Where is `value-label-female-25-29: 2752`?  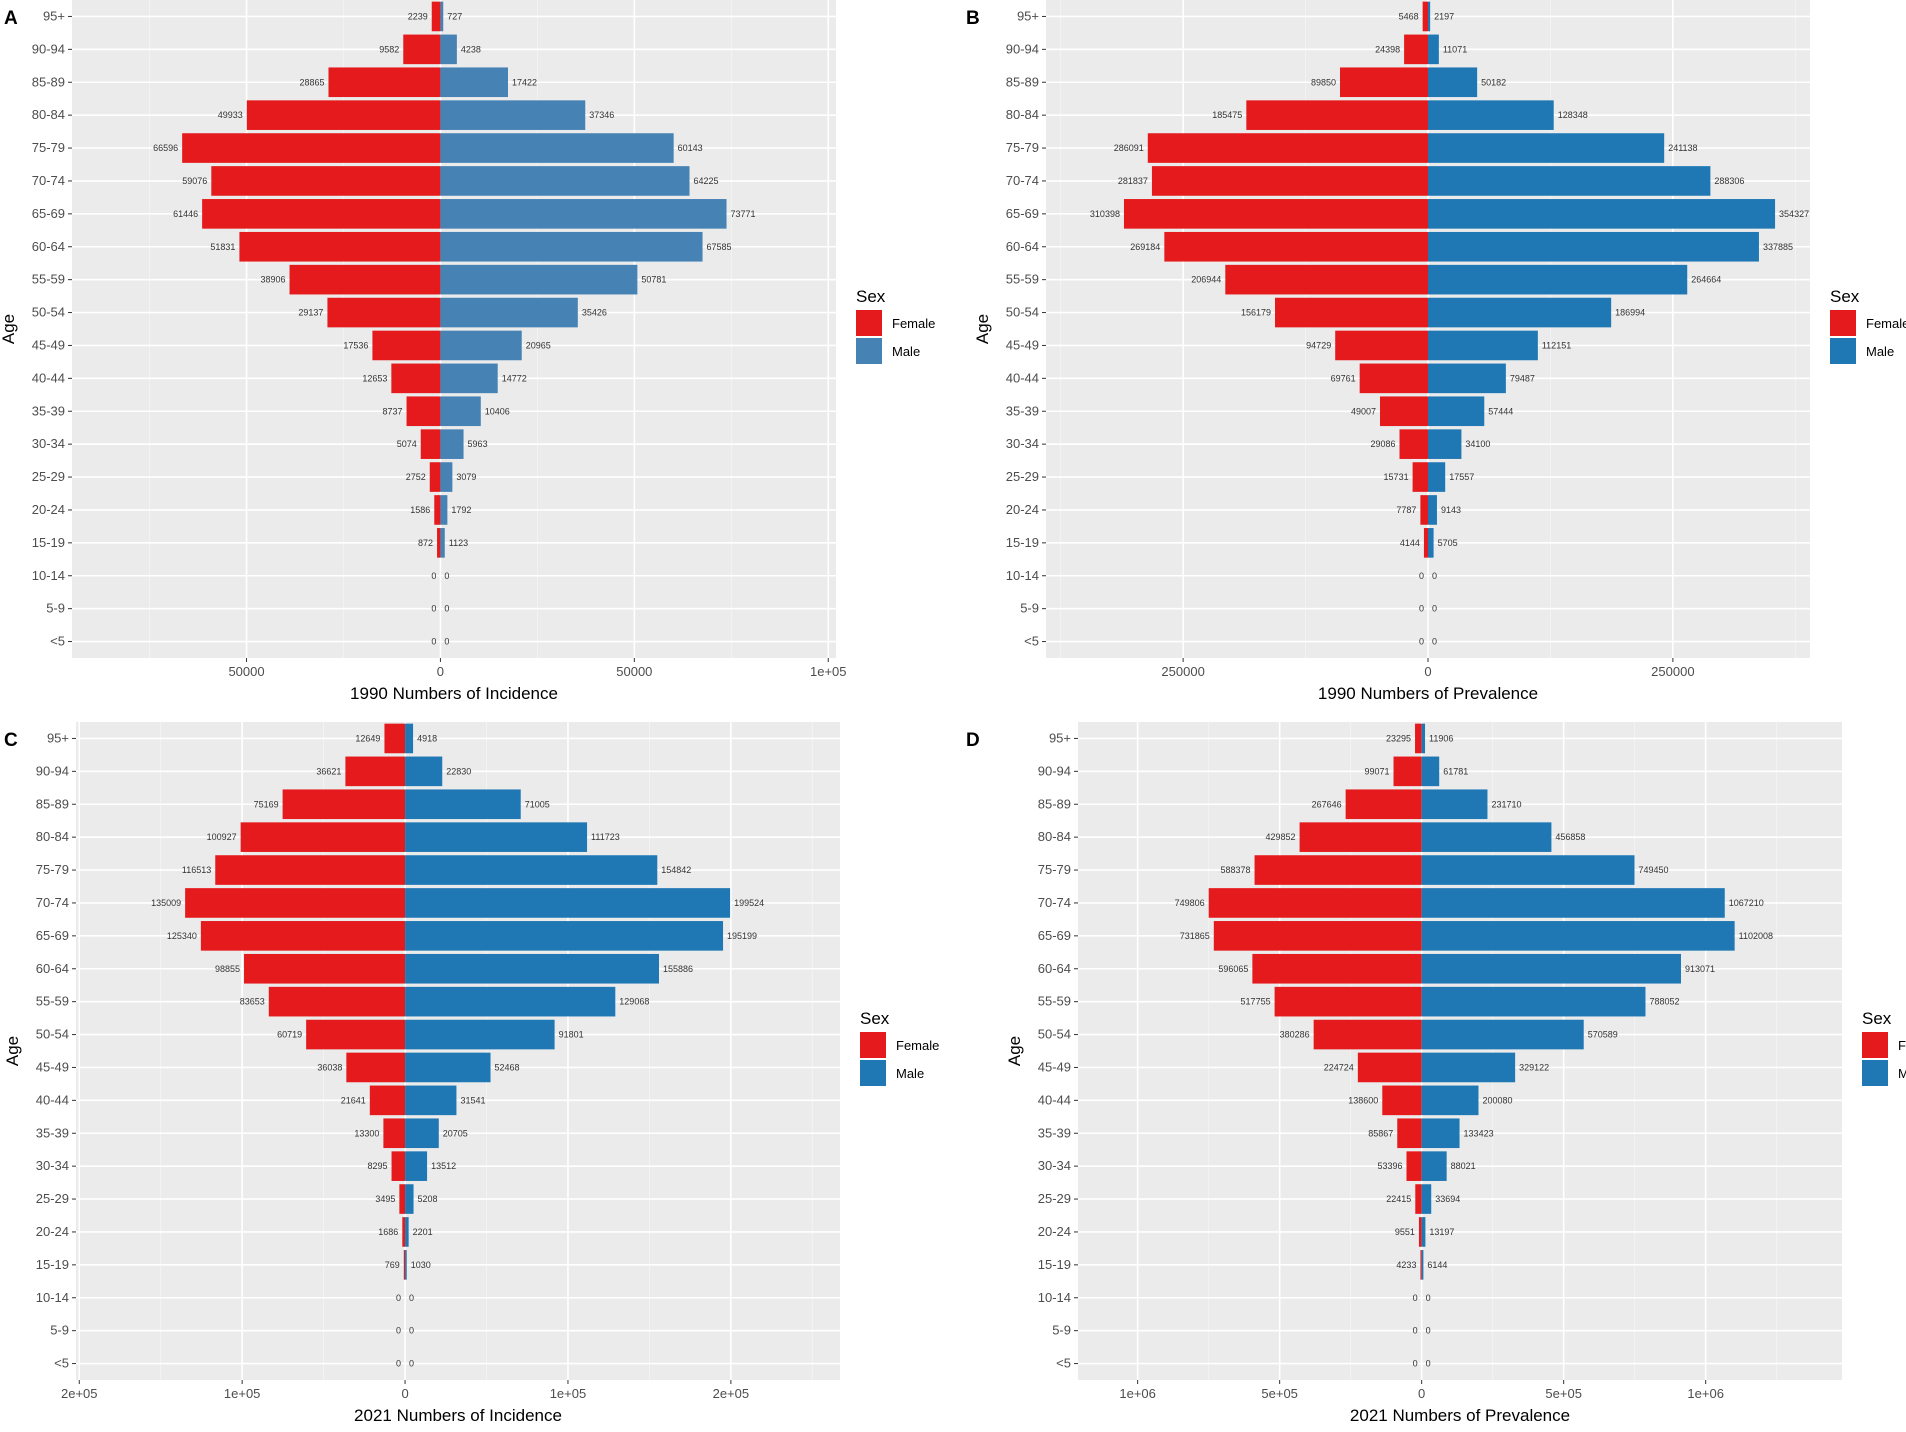 value-label-female-25-29: 2752 is located at coordinates (416, 477).